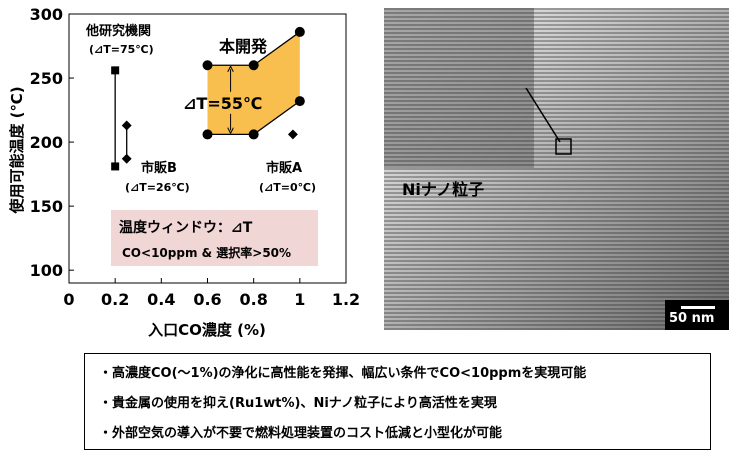 Image resolution: width=731 pixels, height=457 pixels. Describe the element at coordinates (698, 307) in the screenshot. I see `scale-bar-line` at that location.